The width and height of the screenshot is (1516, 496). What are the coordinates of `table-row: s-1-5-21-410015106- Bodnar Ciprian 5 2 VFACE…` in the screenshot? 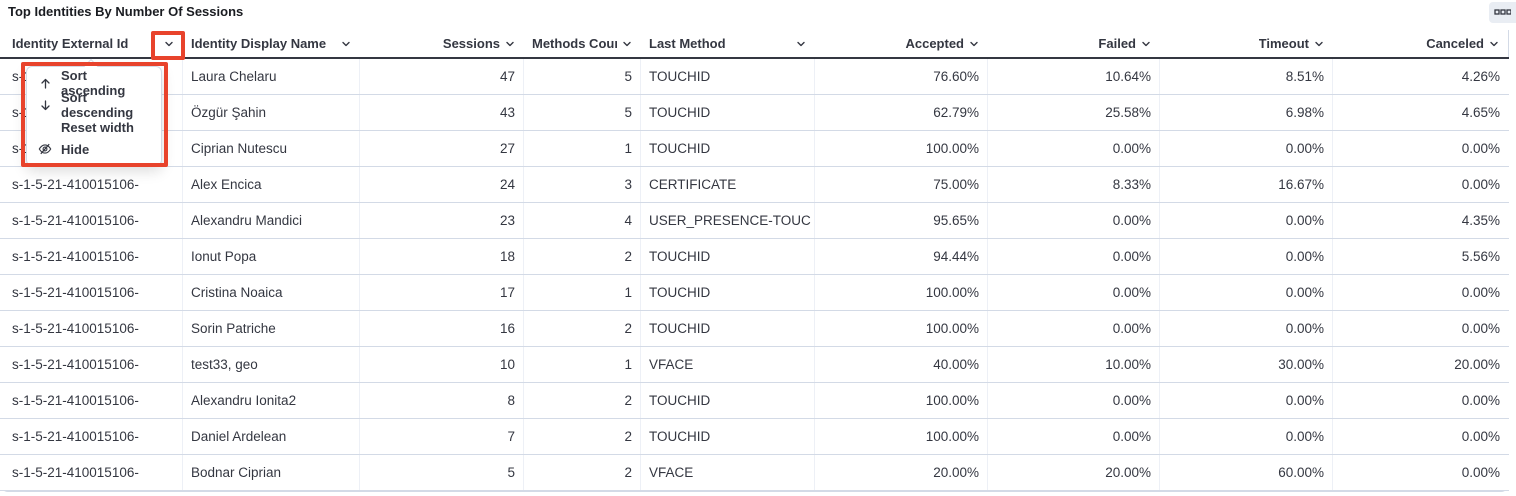 It's located at (754, 473).